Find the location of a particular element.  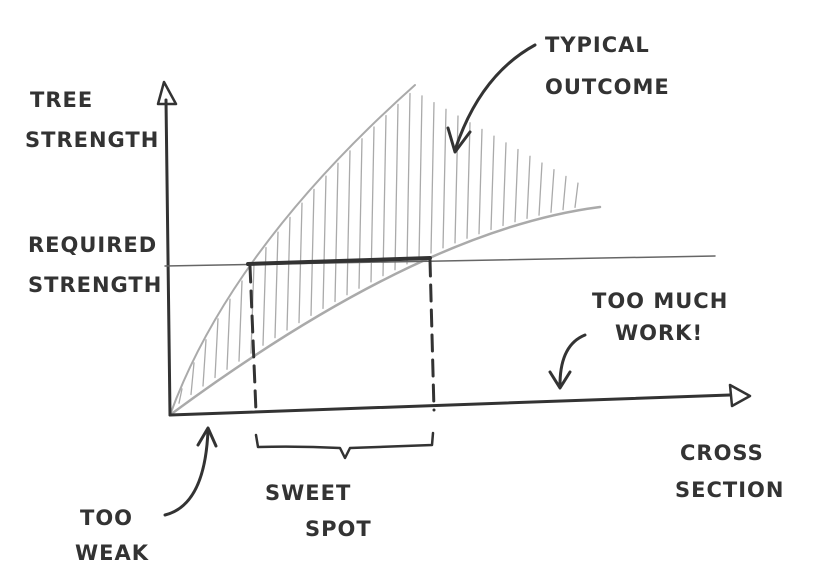

box-left is located at coordinates (253, 339).